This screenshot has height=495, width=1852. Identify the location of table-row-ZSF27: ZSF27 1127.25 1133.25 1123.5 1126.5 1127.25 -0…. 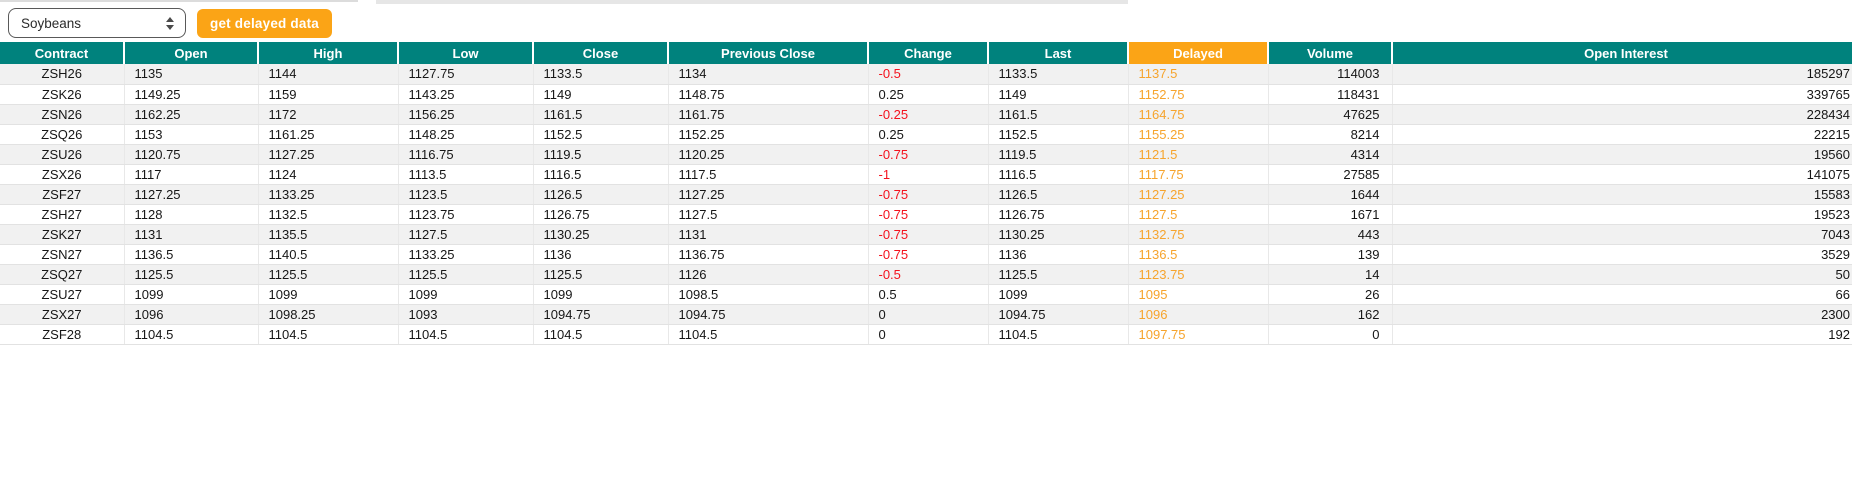
(926, 194).